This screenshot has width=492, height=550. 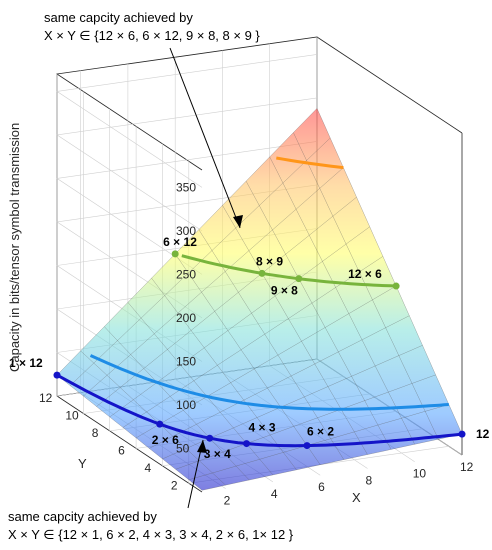 What do you see at coordinates (389, 85) in the screenshot?
I see `back-top-edge-right` at bounding box center [389, 85].